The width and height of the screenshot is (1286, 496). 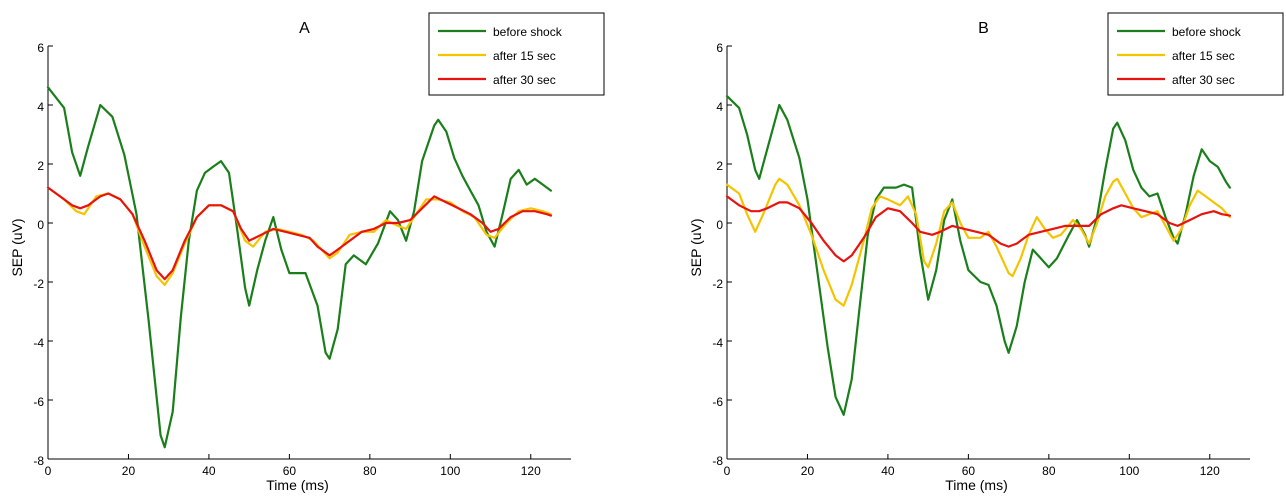 What do you see at coordinates (983, 28) in the screenshot?
I see `chart-title: B` at bounding box center [983, 28].